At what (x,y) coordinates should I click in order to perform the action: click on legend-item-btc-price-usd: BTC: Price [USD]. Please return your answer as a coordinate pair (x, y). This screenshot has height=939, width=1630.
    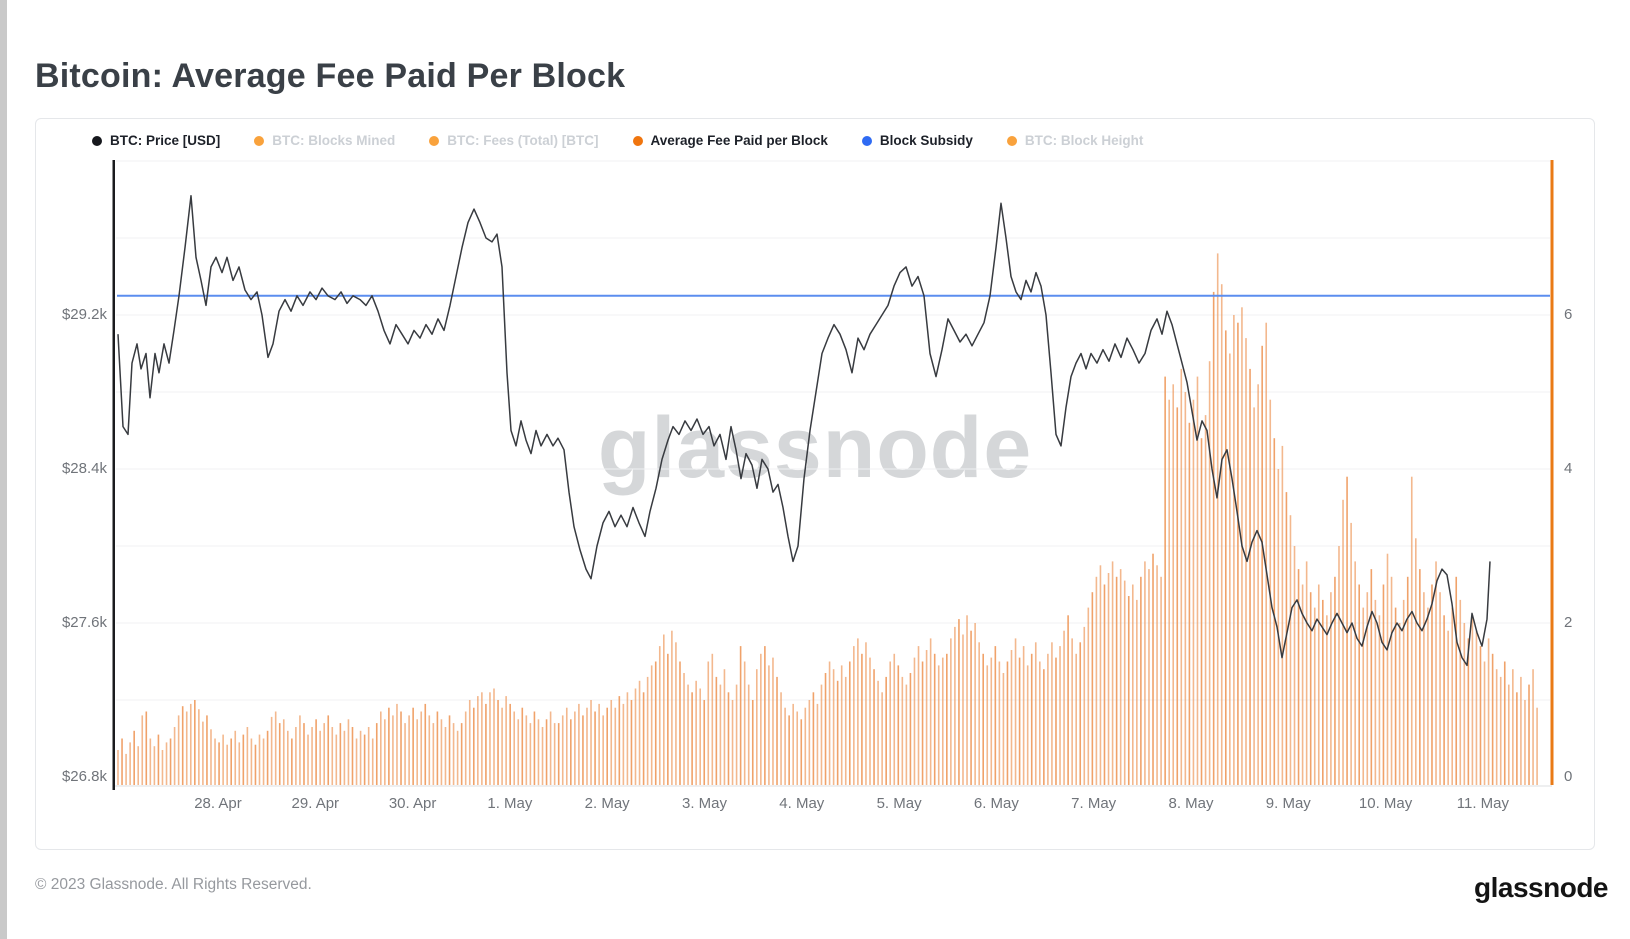
    Looking at the image, I should click on (156, 140).